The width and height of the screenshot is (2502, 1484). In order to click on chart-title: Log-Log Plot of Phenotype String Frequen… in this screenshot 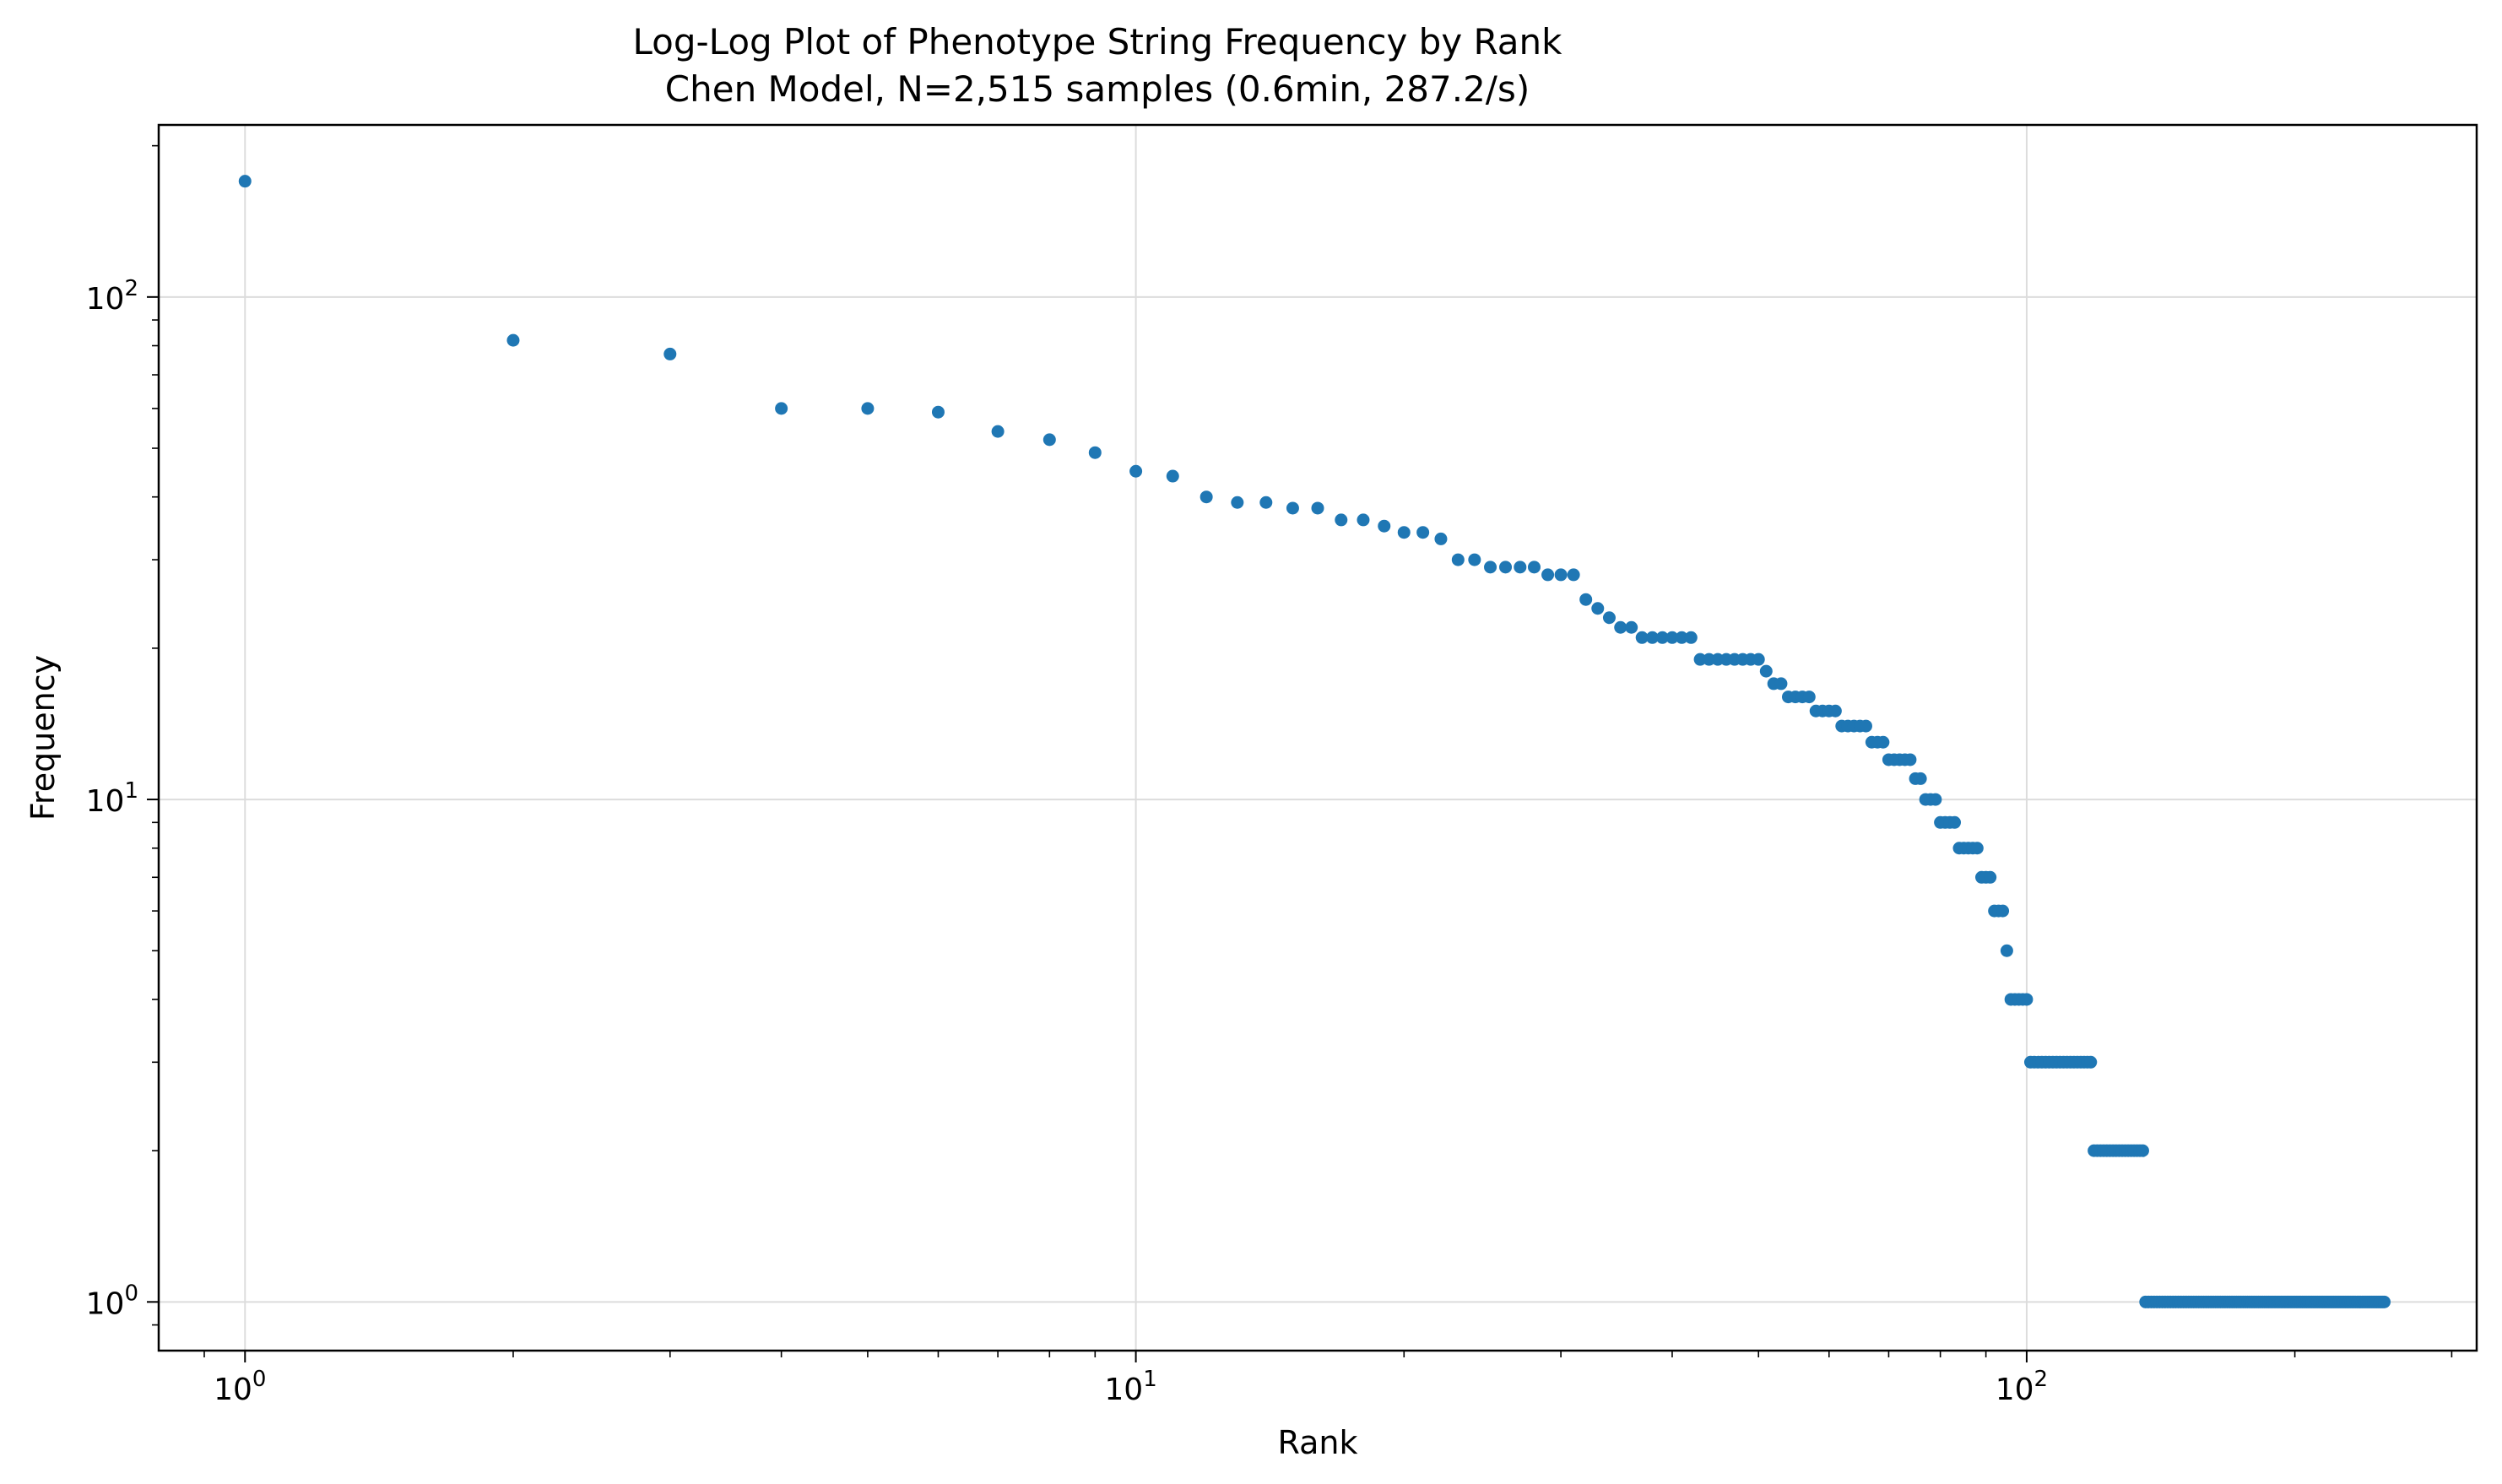, I will do `click(1098, 41)`.